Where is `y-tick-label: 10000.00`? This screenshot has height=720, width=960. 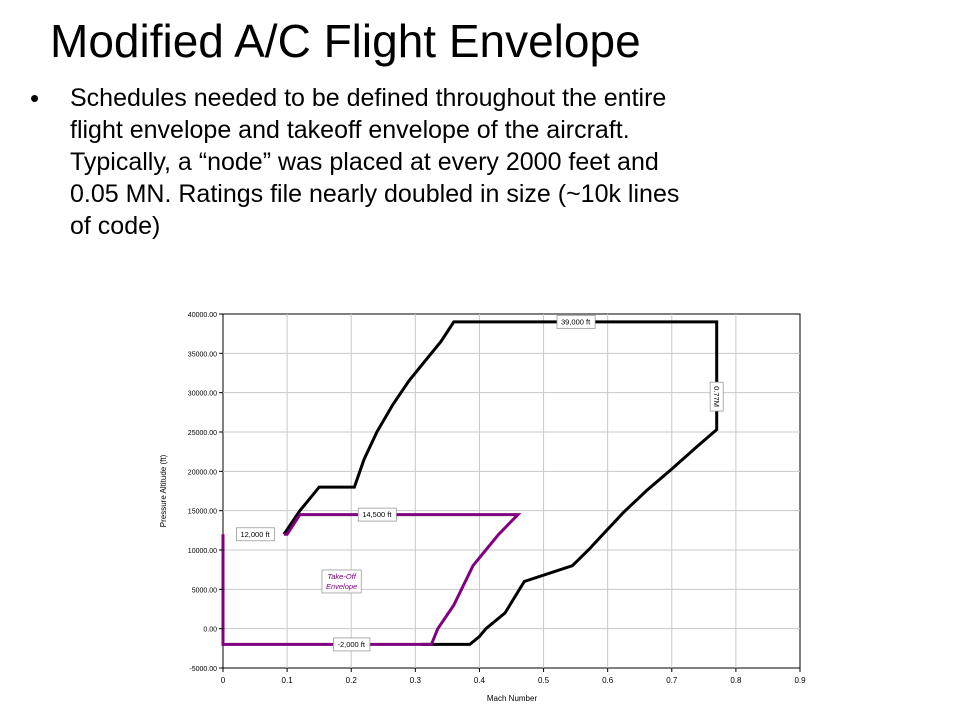 y-tick-label: 10000.00 is located at coordinates (202, 551).